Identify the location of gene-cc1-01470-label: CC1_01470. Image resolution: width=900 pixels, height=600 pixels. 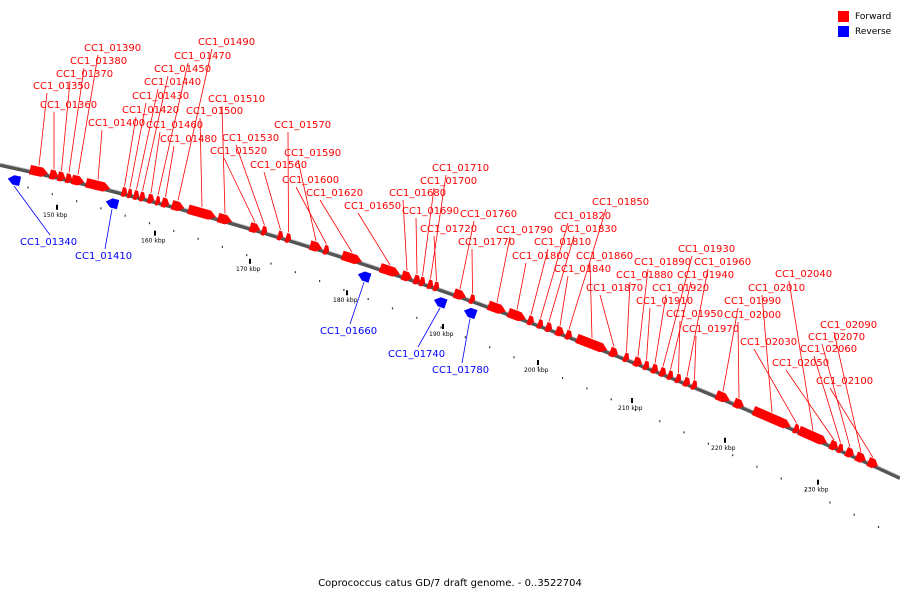
(202, 56).